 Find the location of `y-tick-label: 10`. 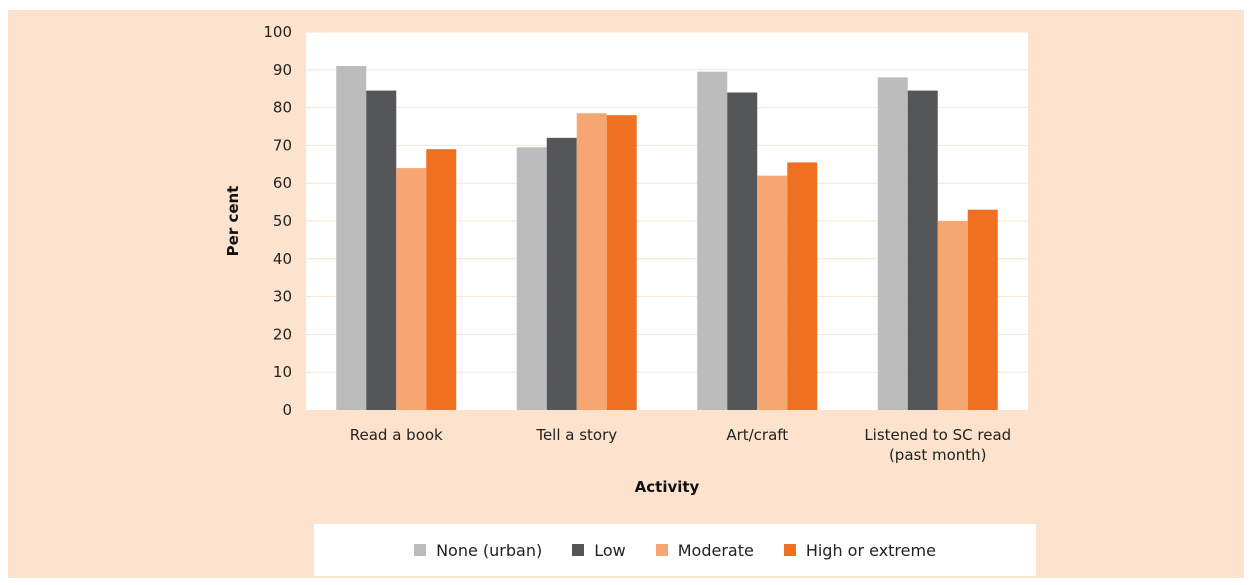

y-tick-label: 10 is located at coordinates (282, 372).